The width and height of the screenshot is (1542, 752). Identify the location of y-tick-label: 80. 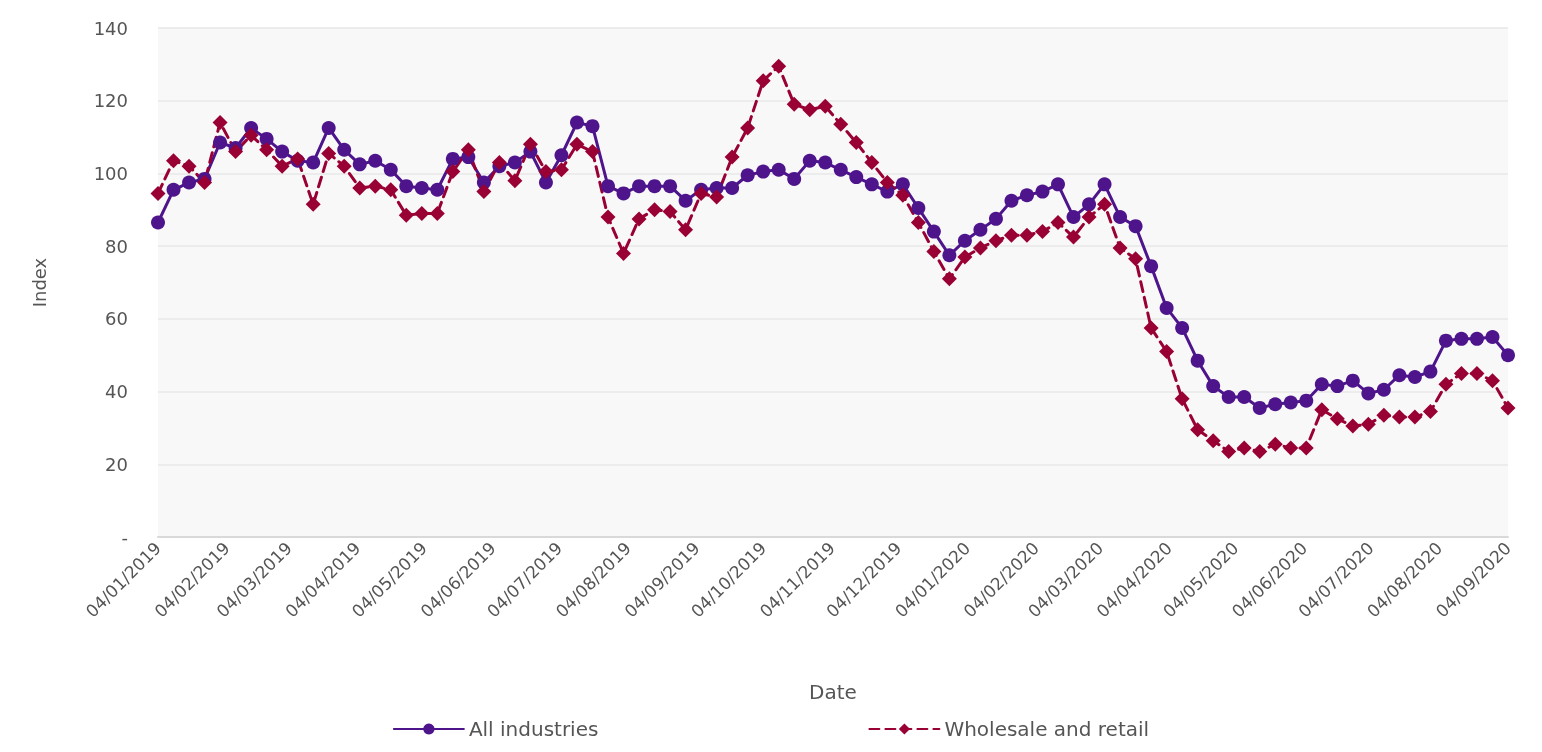
(116, 246).